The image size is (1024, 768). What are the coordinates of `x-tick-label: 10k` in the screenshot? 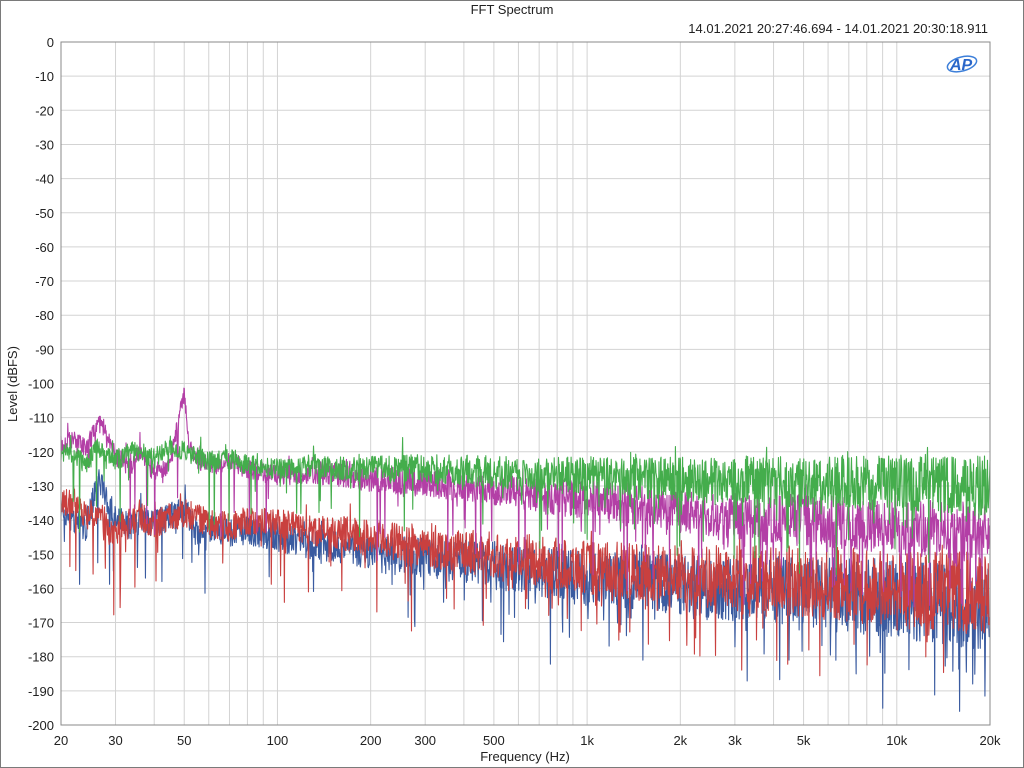 It's located at (896, 740).